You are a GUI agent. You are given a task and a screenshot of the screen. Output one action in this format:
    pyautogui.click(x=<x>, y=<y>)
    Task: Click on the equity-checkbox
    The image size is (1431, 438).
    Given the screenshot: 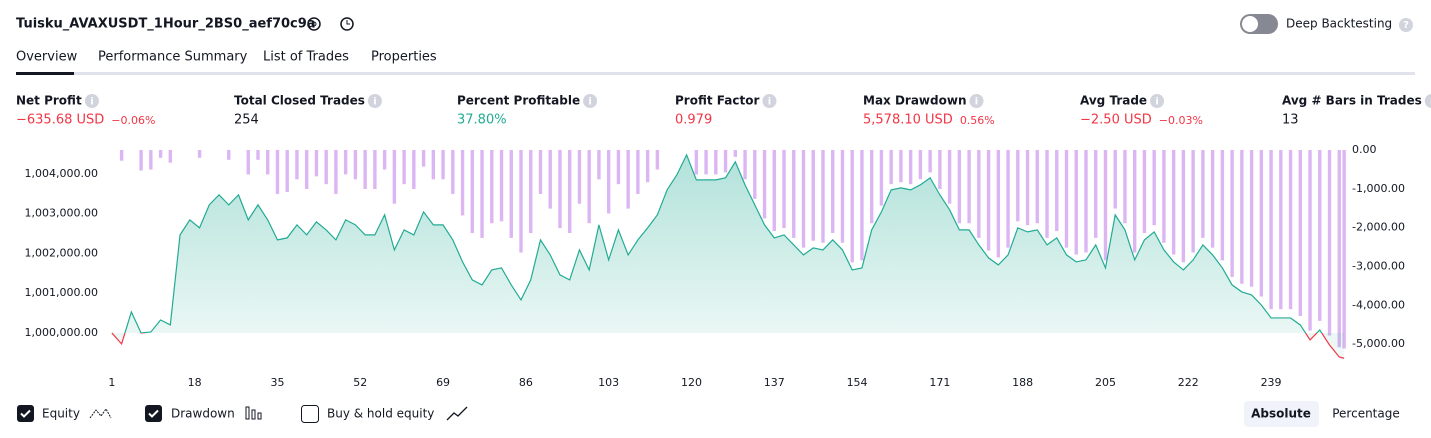 What is the action you would take?
    pyautogui.click(x=25, y=413)
    